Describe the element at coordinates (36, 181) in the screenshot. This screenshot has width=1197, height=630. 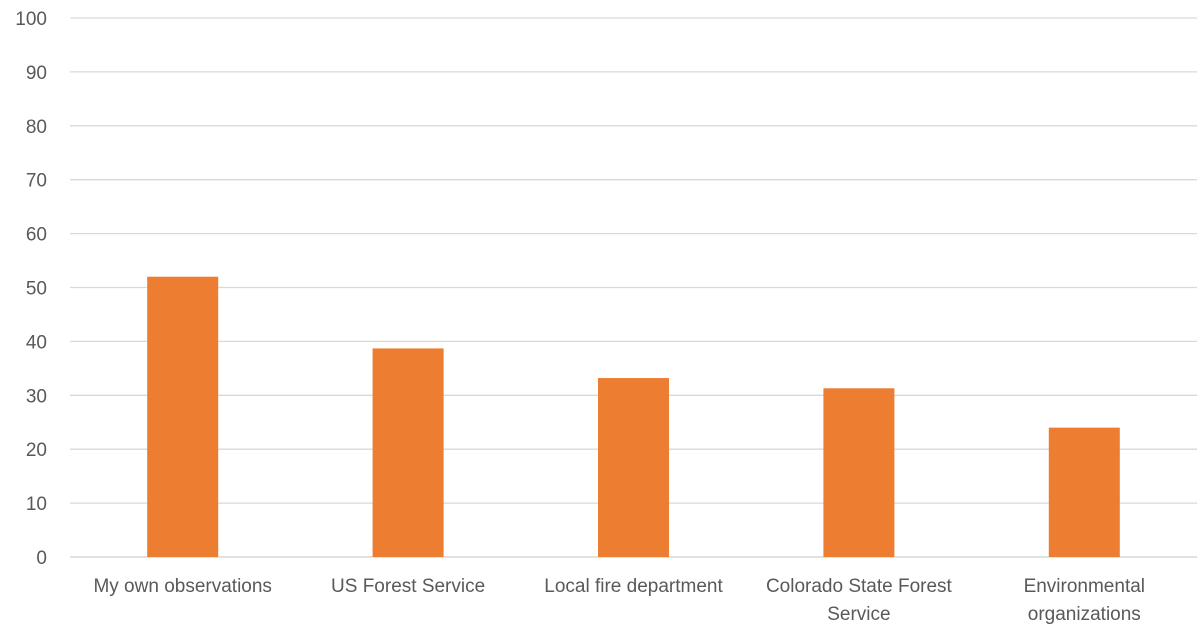
I see `y-tick-label: 70` at that location.